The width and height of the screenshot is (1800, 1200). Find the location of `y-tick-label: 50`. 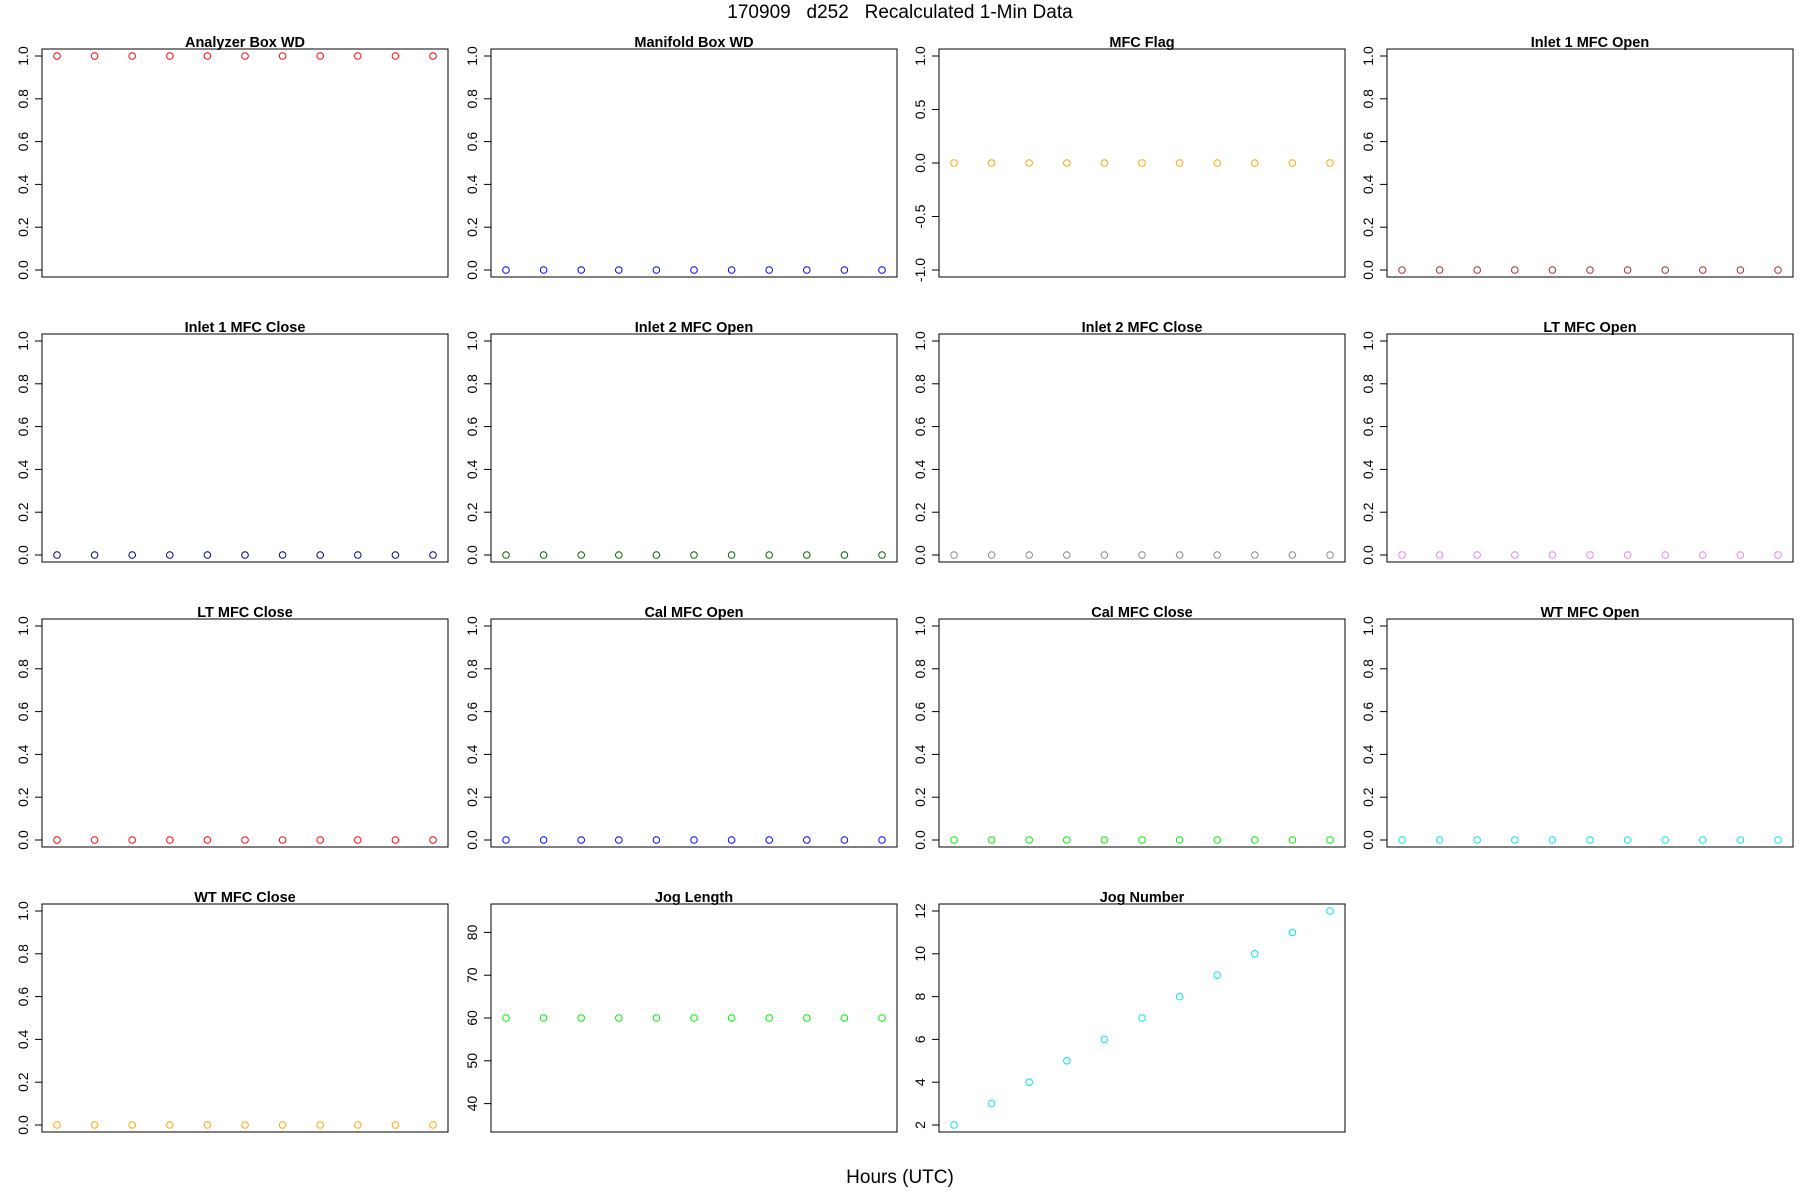

y-tick-label: 50 is located at coordinates (472, 1061).